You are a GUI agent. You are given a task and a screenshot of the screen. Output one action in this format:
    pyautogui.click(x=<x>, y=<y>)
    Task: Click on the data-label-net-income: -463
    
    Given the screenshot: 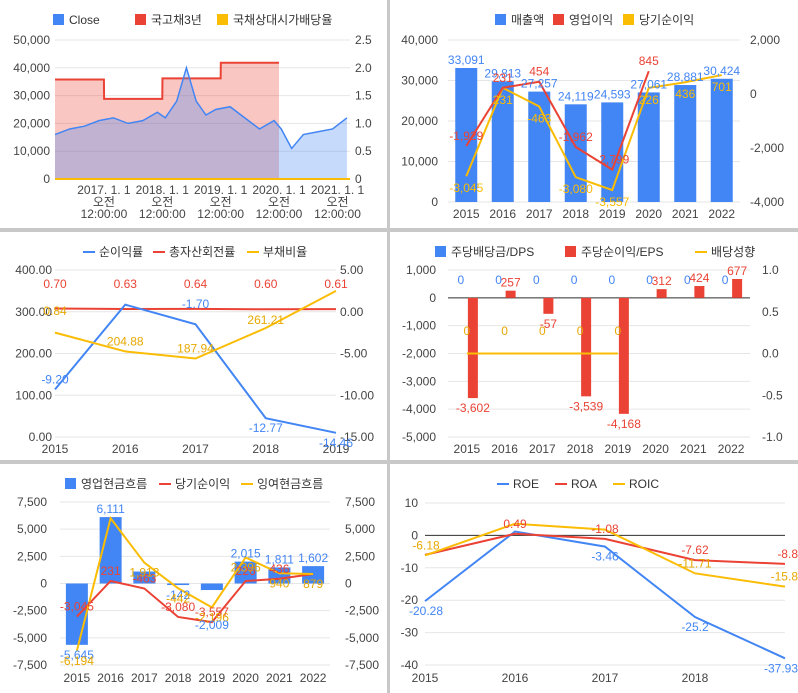 What is the action you would take?
    pyautogui.click(x=144, y=579)
    